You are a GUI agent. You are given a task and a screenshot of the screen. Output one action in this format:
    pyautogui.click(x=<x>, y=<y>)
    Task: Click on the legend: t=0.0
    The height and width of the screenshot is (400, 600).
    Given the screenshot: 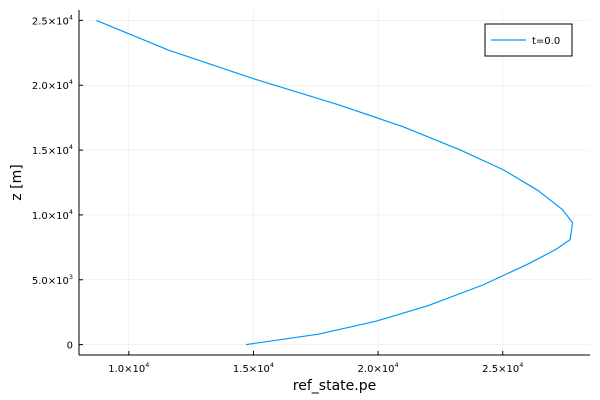 What is the action you would take?
    pyautogui.click(x=528, y=40)
    